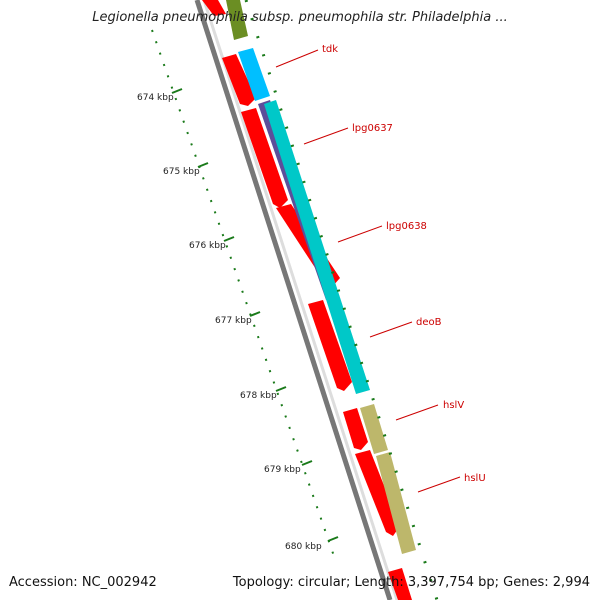 The image size is (600, 604). What do you see at coordinates (453, 405) in the screenshot?
I see `gene-label-hslV: hslV` at bounding box center [453, 405].